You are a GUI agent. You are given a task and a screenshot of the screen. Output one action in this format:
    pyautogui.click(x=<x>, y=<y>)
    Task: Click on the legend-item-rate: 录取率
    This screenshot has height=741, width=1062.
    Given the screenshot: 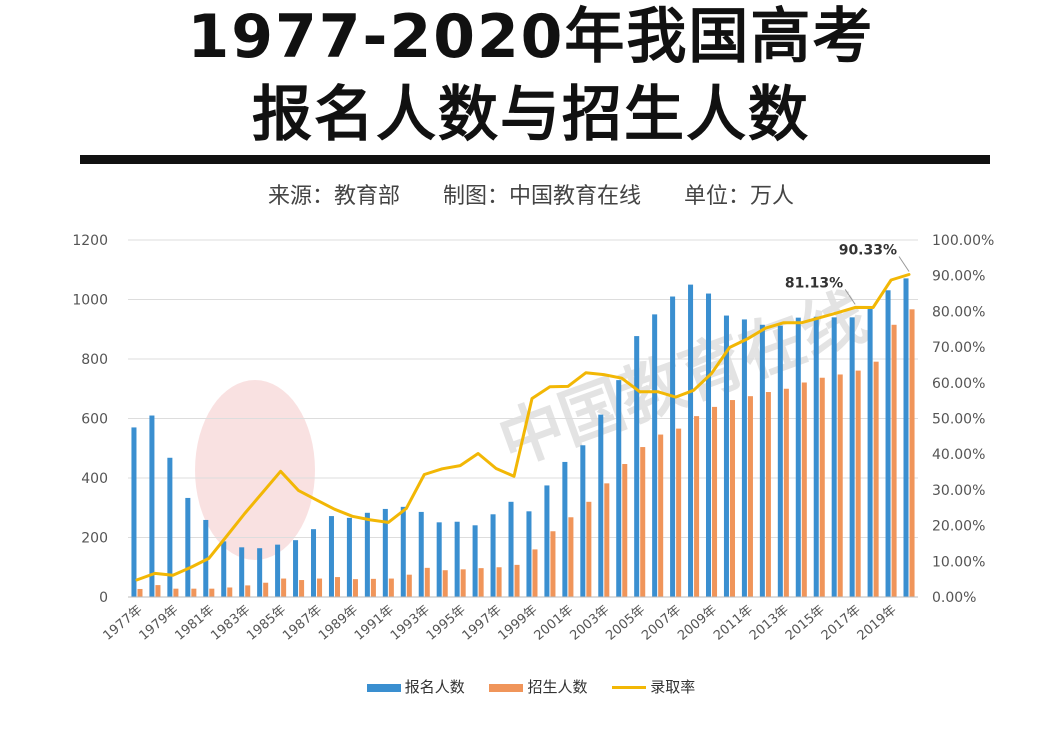 What is the action you would take?
    pyautogui.click(x=653, y=686)
    